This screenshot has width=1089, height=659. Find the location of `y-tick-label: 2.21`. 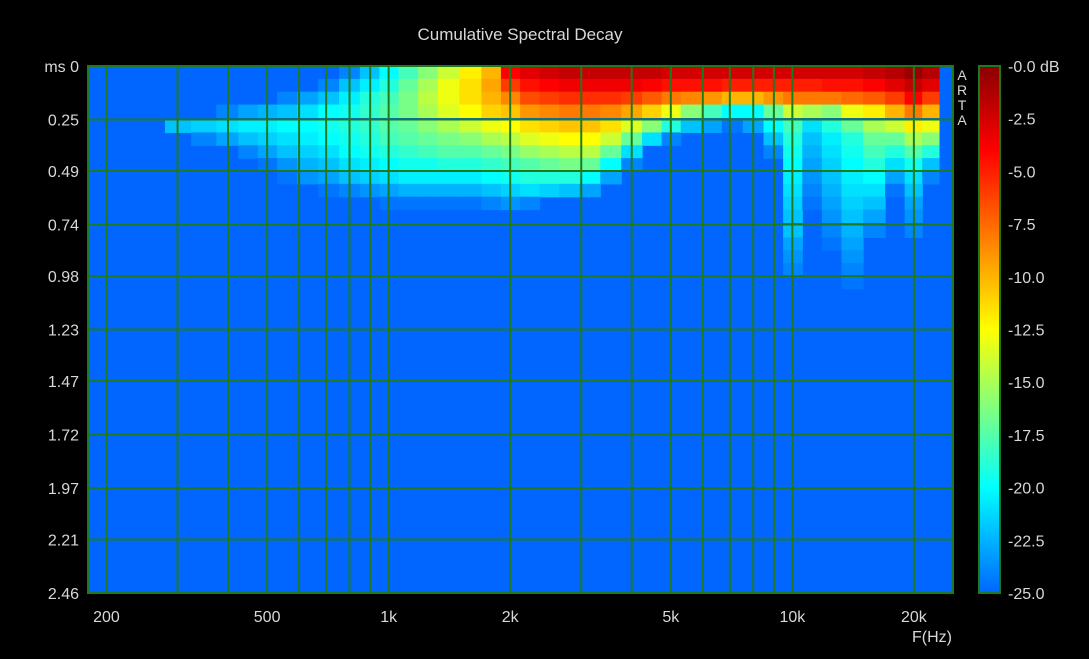

y-tick-label: 2.21 is located at coordinates (63, 540).